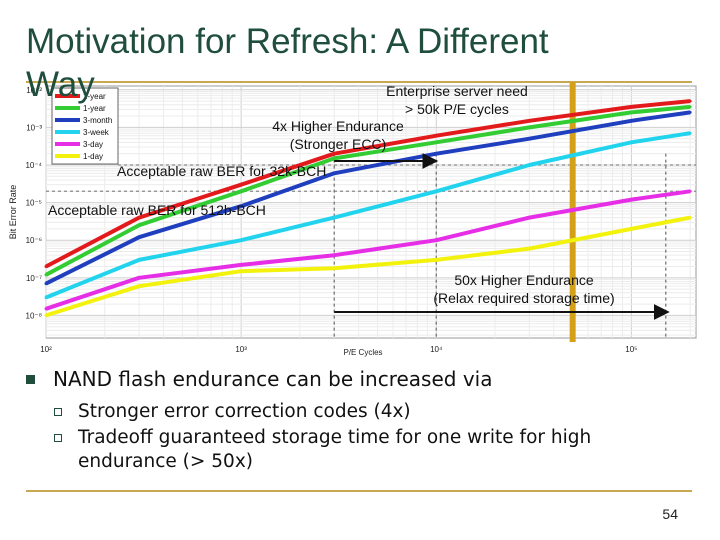 This screenshot has width=720, height=540. Describe the element at coordinates (46, 349) in the screenshot. I see `x-tick-label: 10²` at that location.